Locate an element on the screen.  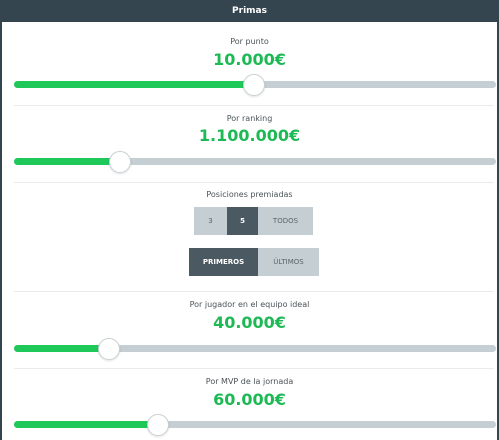
por-mvp-label: Por MVP de la jornada is located at coordinates (249, 381).